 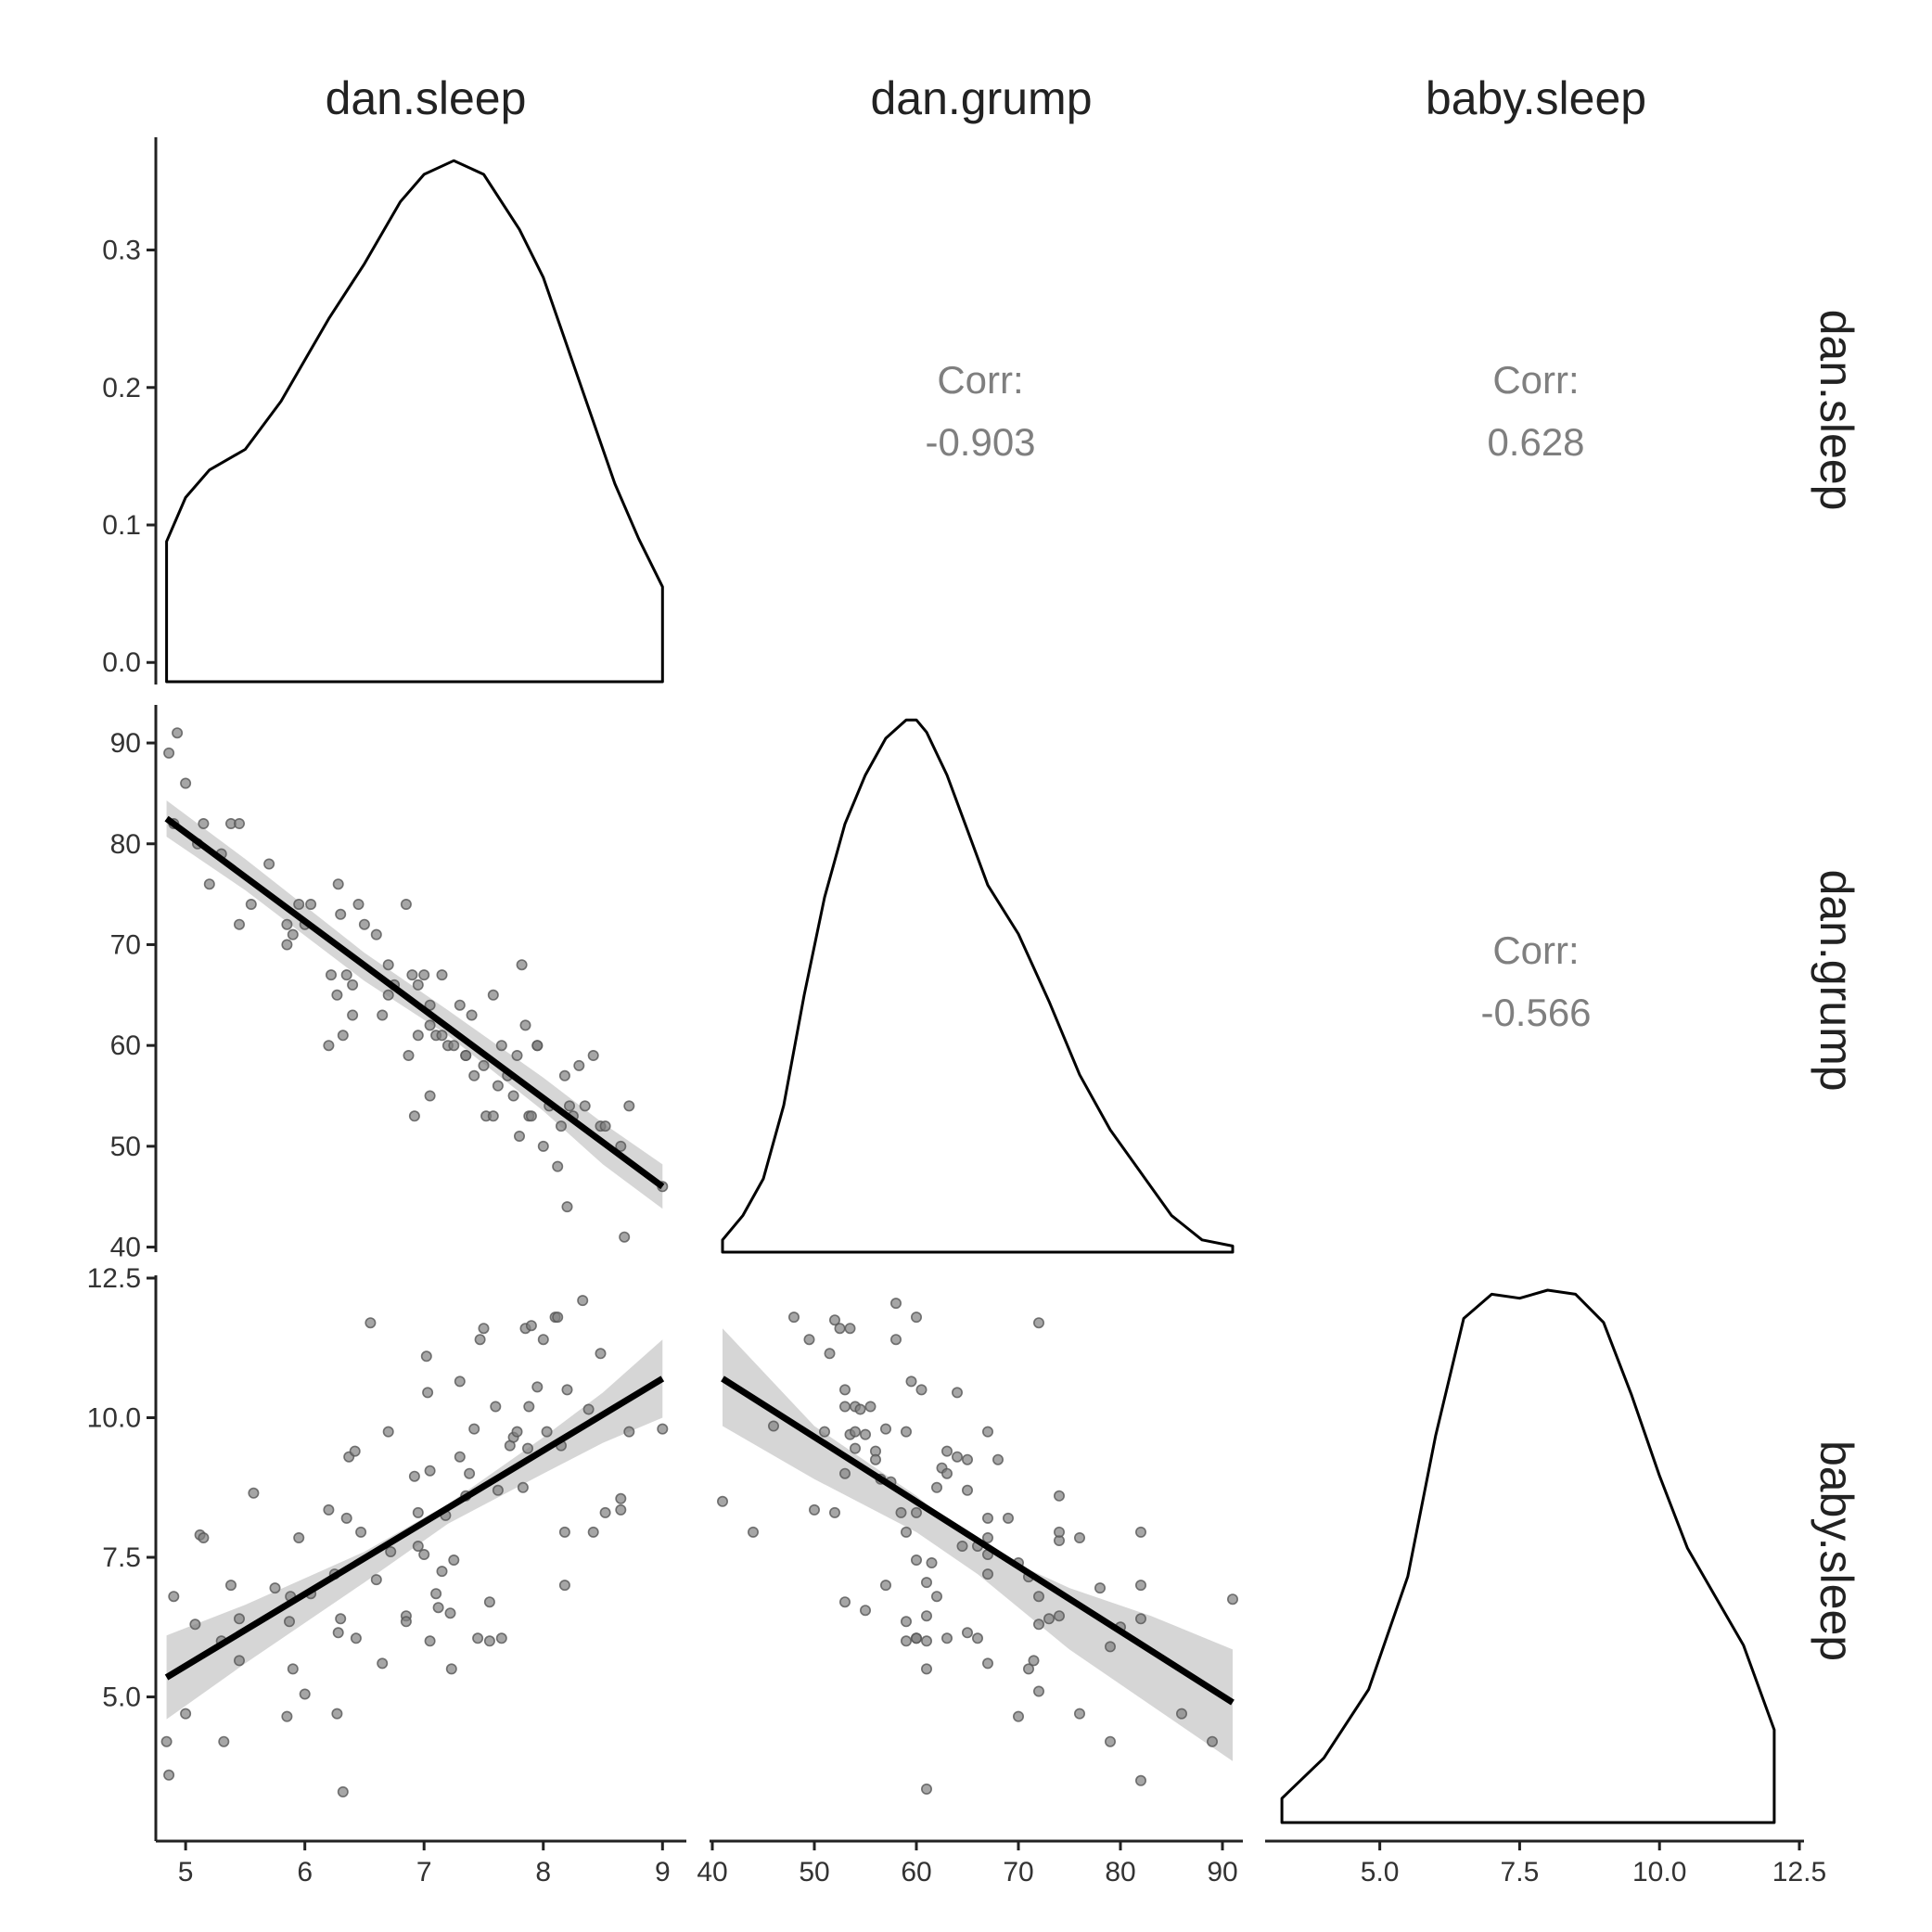 I want to click on corr-value: -0.903, so click(x=980, y=442).